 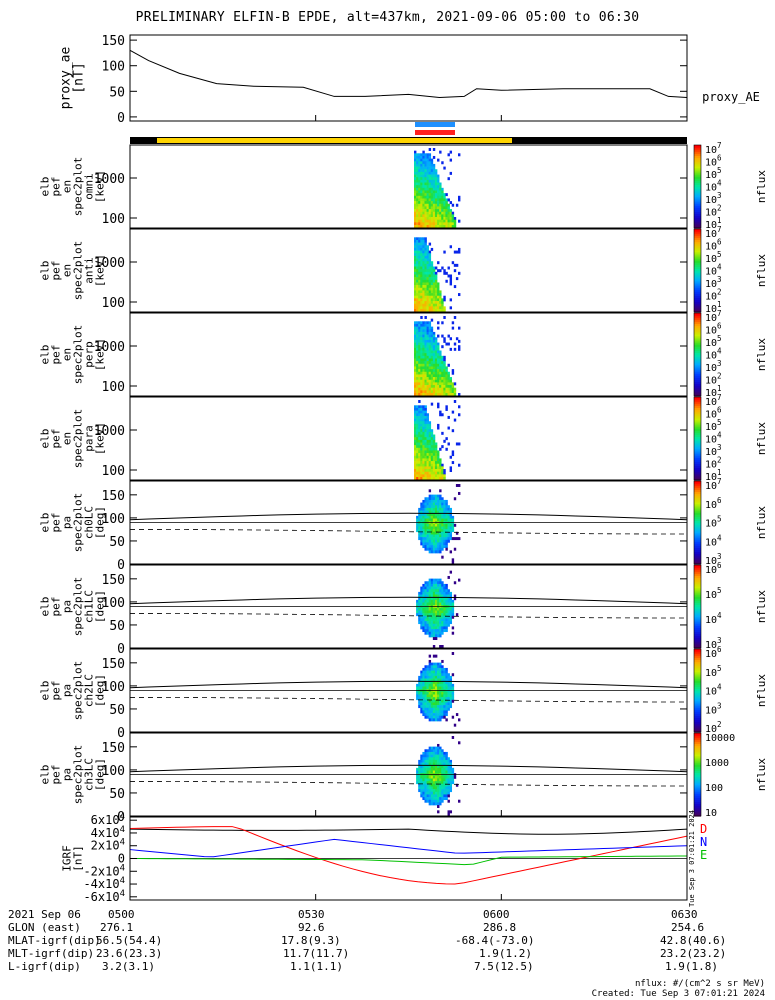 What do you see at coordinates (761, 354) in the screenshot?
I see `colorbar-2-label: nflux` at bounding box center [761, 354].